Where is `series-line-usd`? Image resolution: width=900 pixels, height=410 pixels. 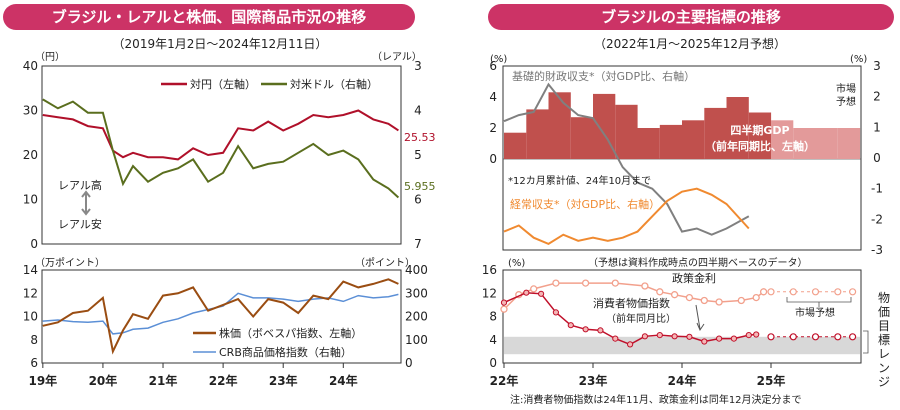 series-line-usd is located at coordinates (221, 148).